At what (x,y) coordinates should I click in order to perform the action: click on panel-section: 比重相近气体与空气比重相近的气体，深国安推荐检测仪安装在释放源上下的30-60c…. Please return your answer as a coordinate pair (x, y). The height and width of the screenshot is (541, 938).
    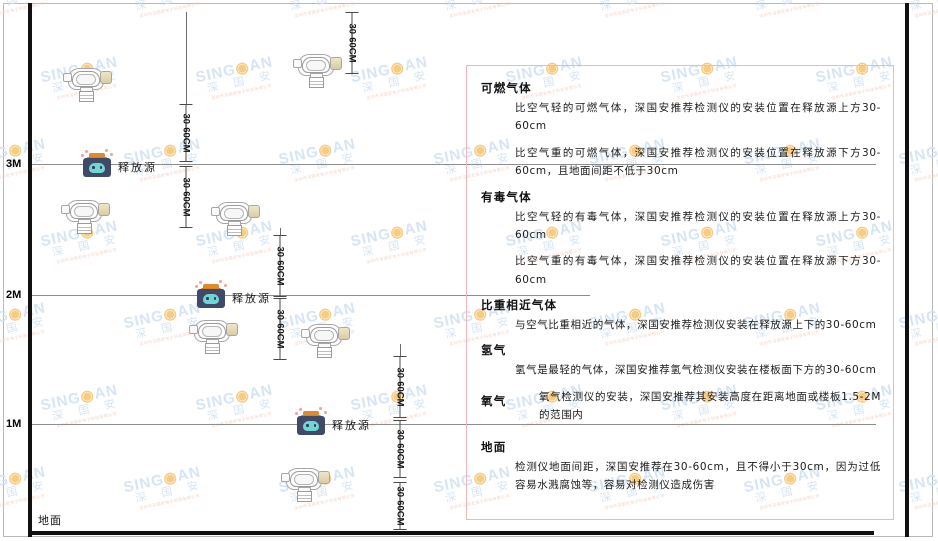
    Looking at the image, I should click on (681, 315).